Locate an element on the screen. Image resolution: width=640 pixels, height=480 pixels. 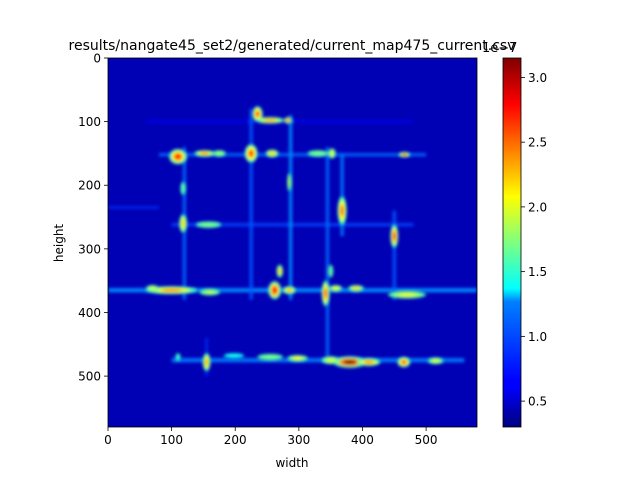
y-tick-label-2: 200 is located at coordinates (89, 186).